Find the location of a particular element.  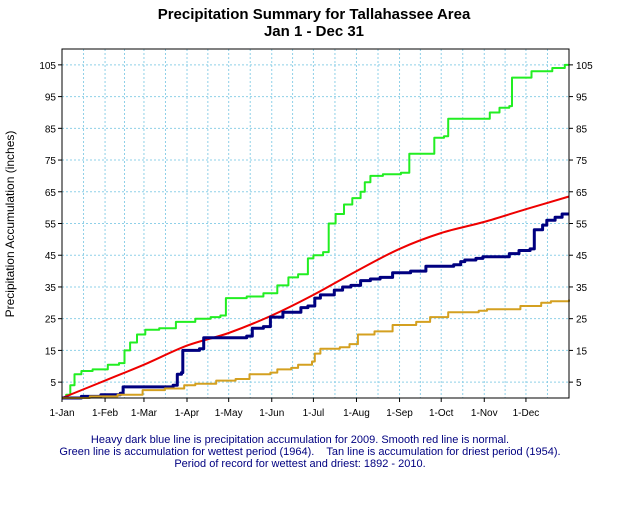

y-tick-label-left: 65 is located at coordinates (51, 193).